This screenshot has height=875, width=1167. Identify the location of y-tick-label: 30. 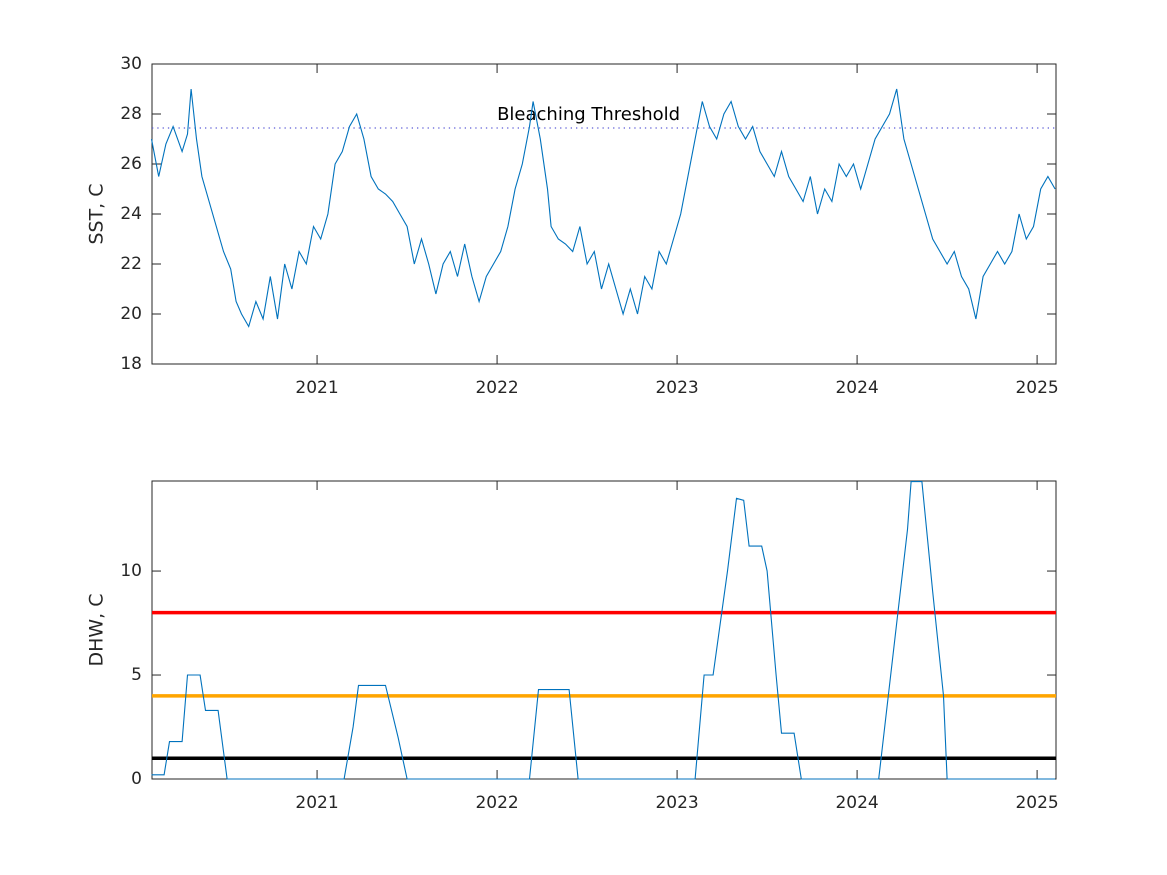
(131, 64).